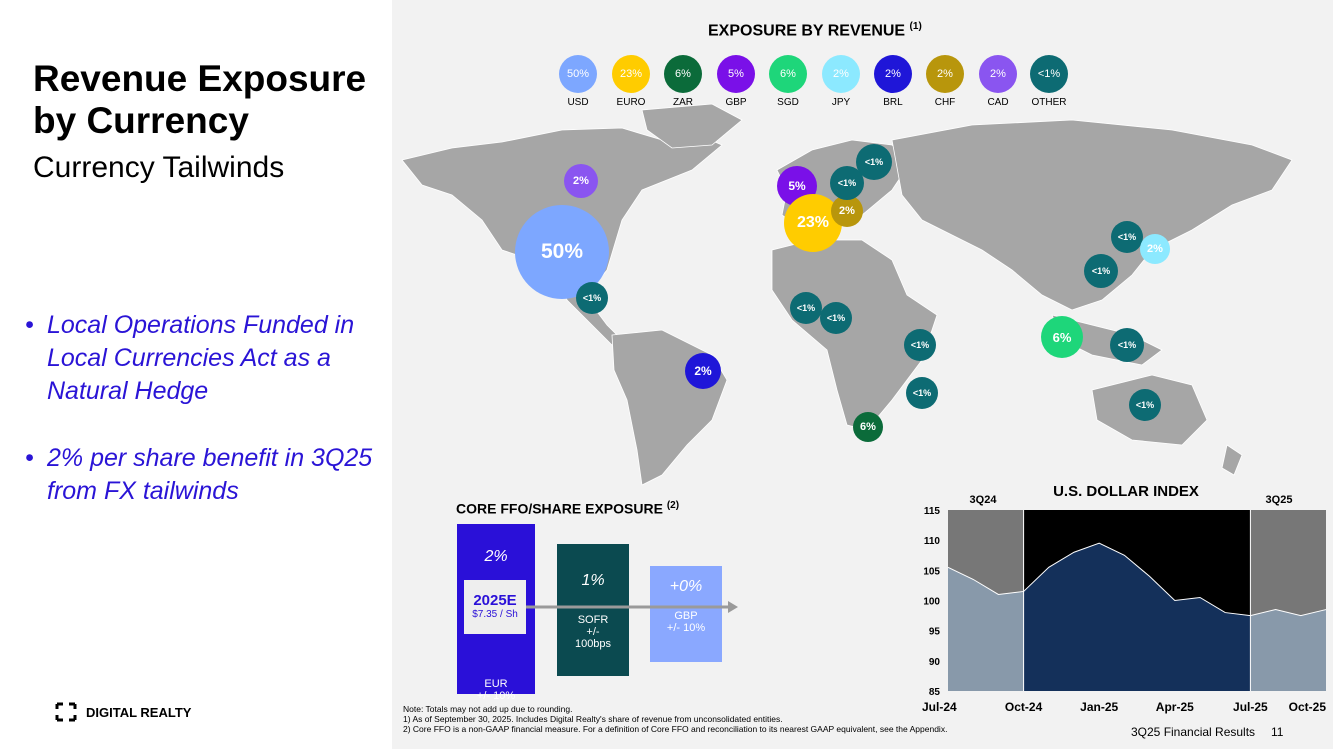 The height and width of the screenshot is (749, 1333). I want to click on ffo-bar-name: GBP, so click(686, 616).